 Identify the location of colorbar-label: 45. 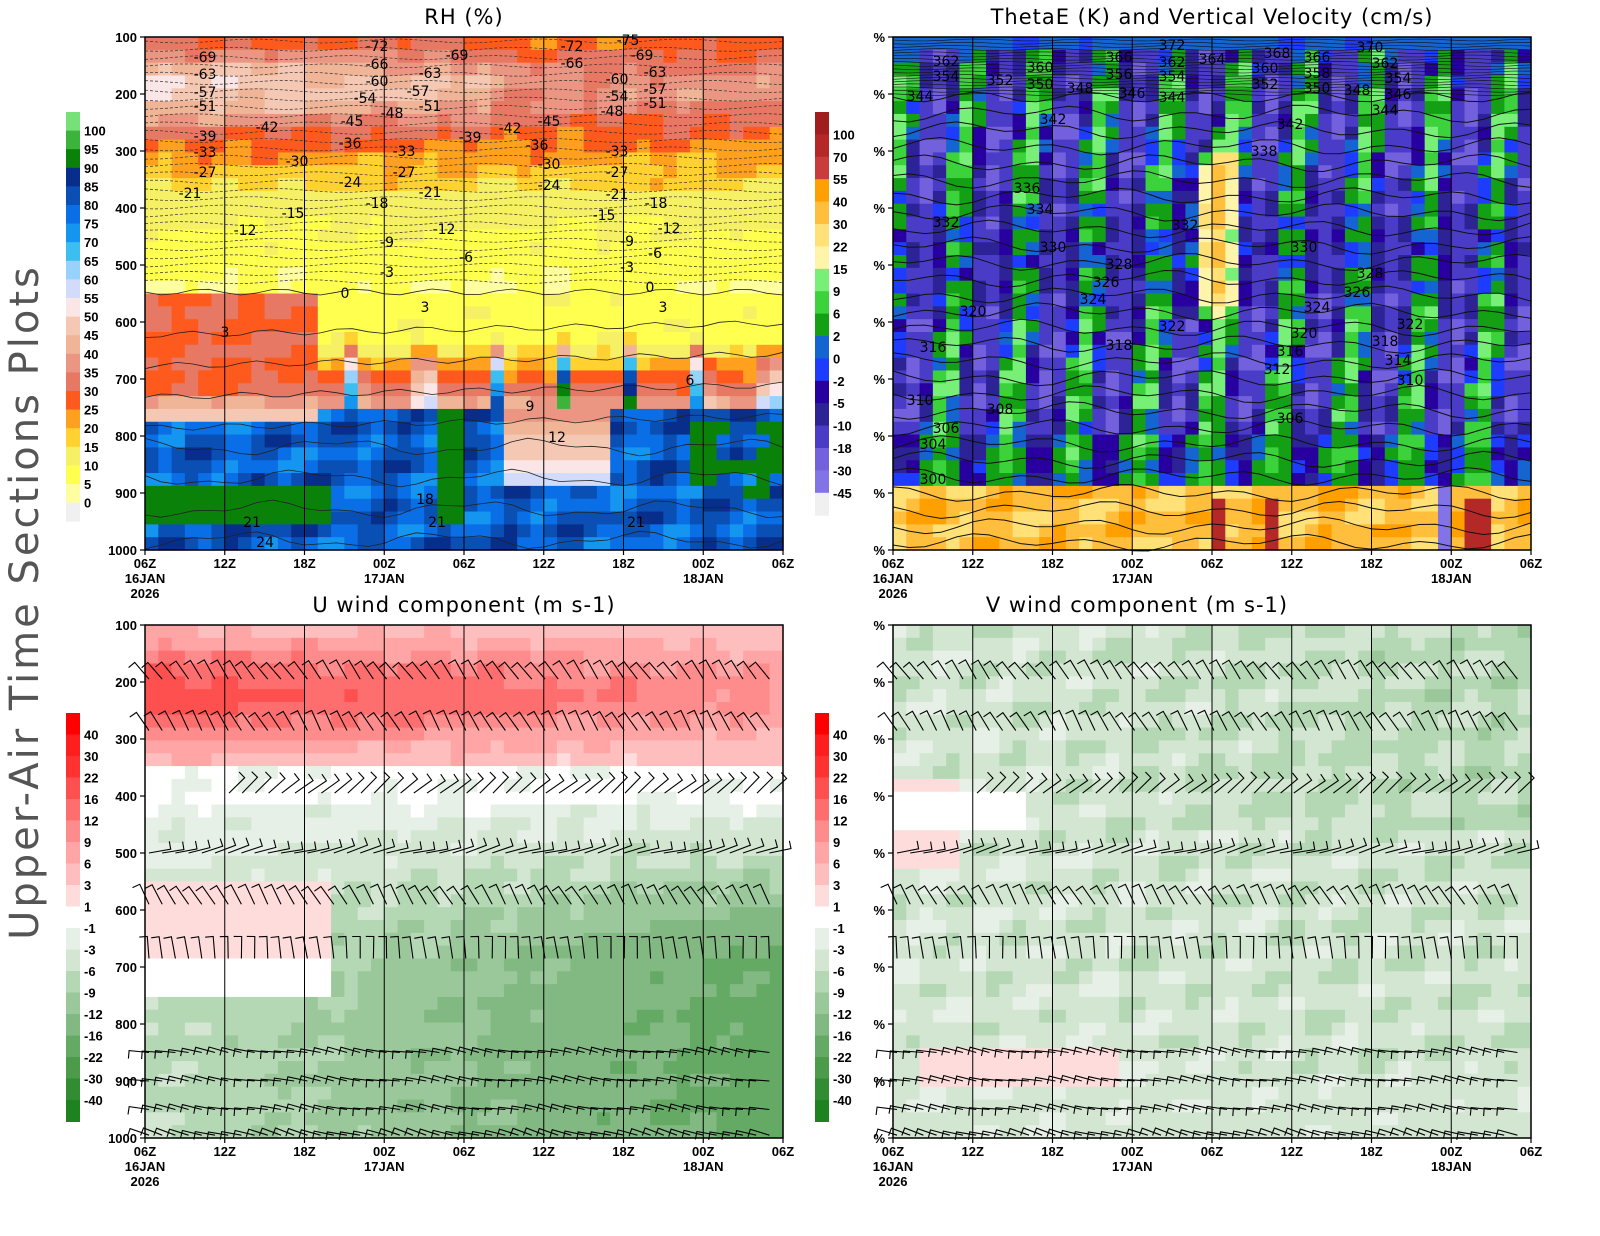
(91, 335).